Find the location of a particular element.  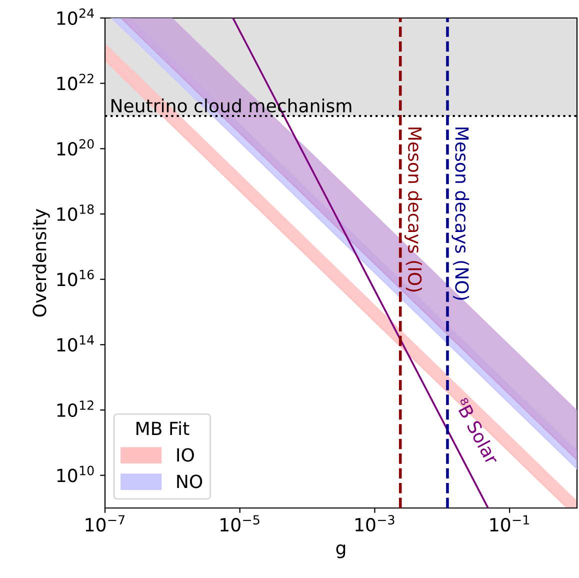

y-tick-label: 10$^{12}$ is located at coordinates (75, 408).